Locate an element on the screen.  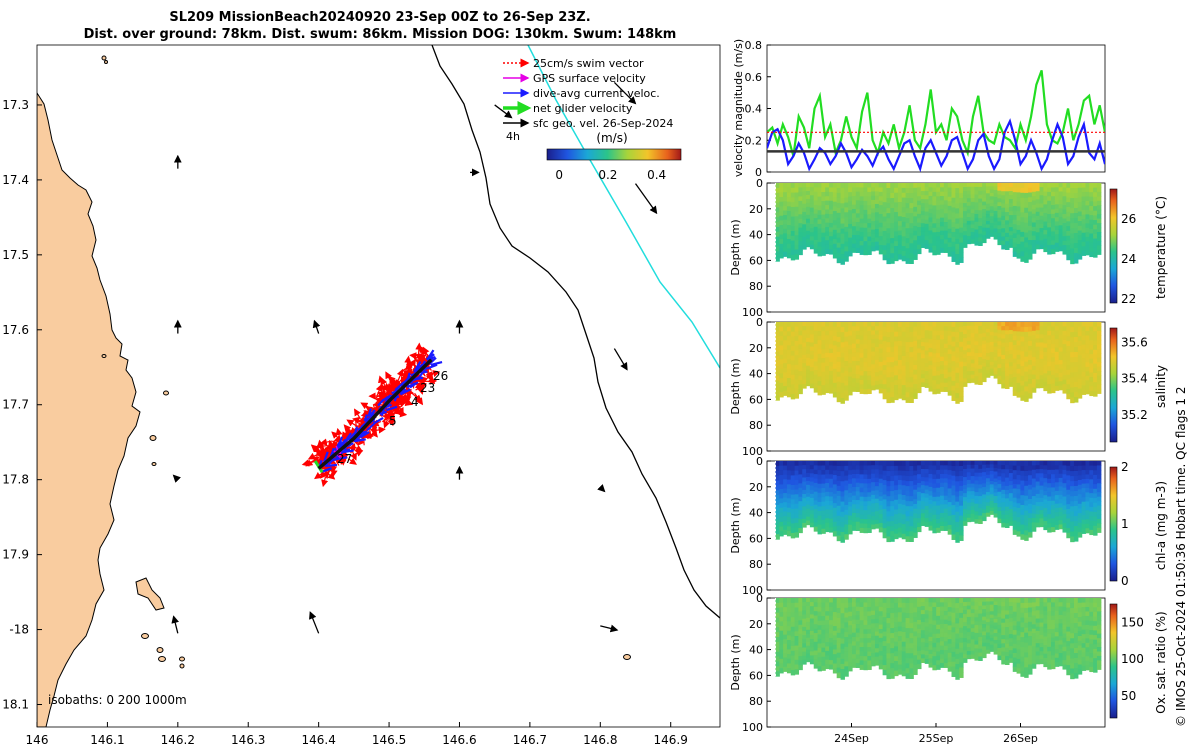
coastline-land is located at coordinates (88, 410).